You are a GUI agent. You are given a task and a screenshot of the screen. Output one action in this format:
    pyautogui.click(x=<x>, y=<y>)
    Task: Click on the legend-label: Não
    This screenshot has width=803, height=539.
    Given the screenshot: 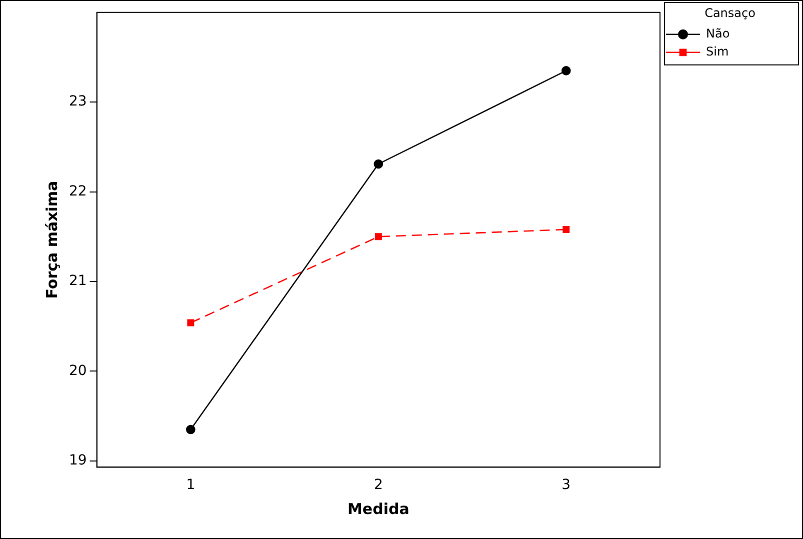 What is the action you would take?
    pyautogui.click(x=718, y=33)
    